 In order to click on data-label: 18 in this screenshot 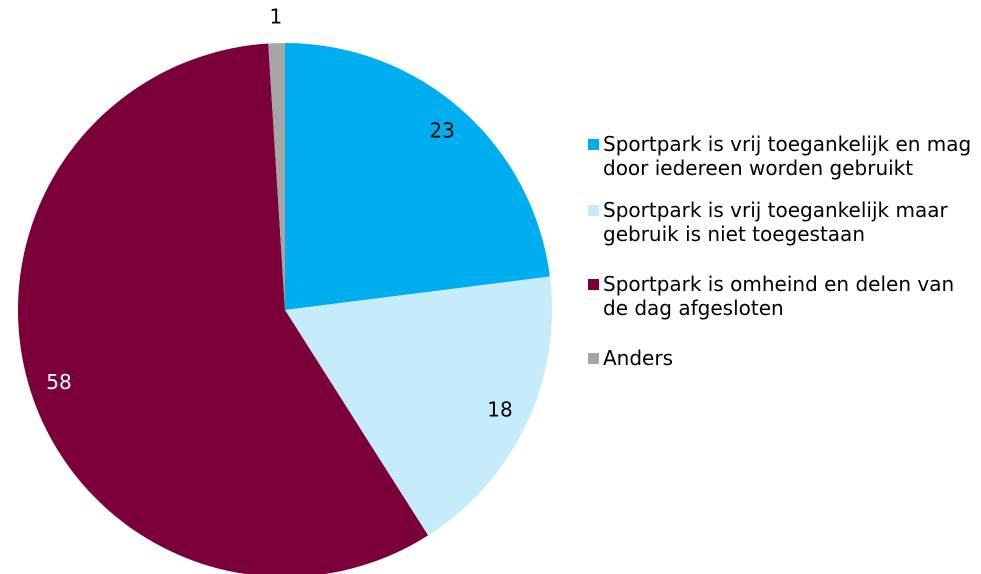, I will do `click(499, 410)`.